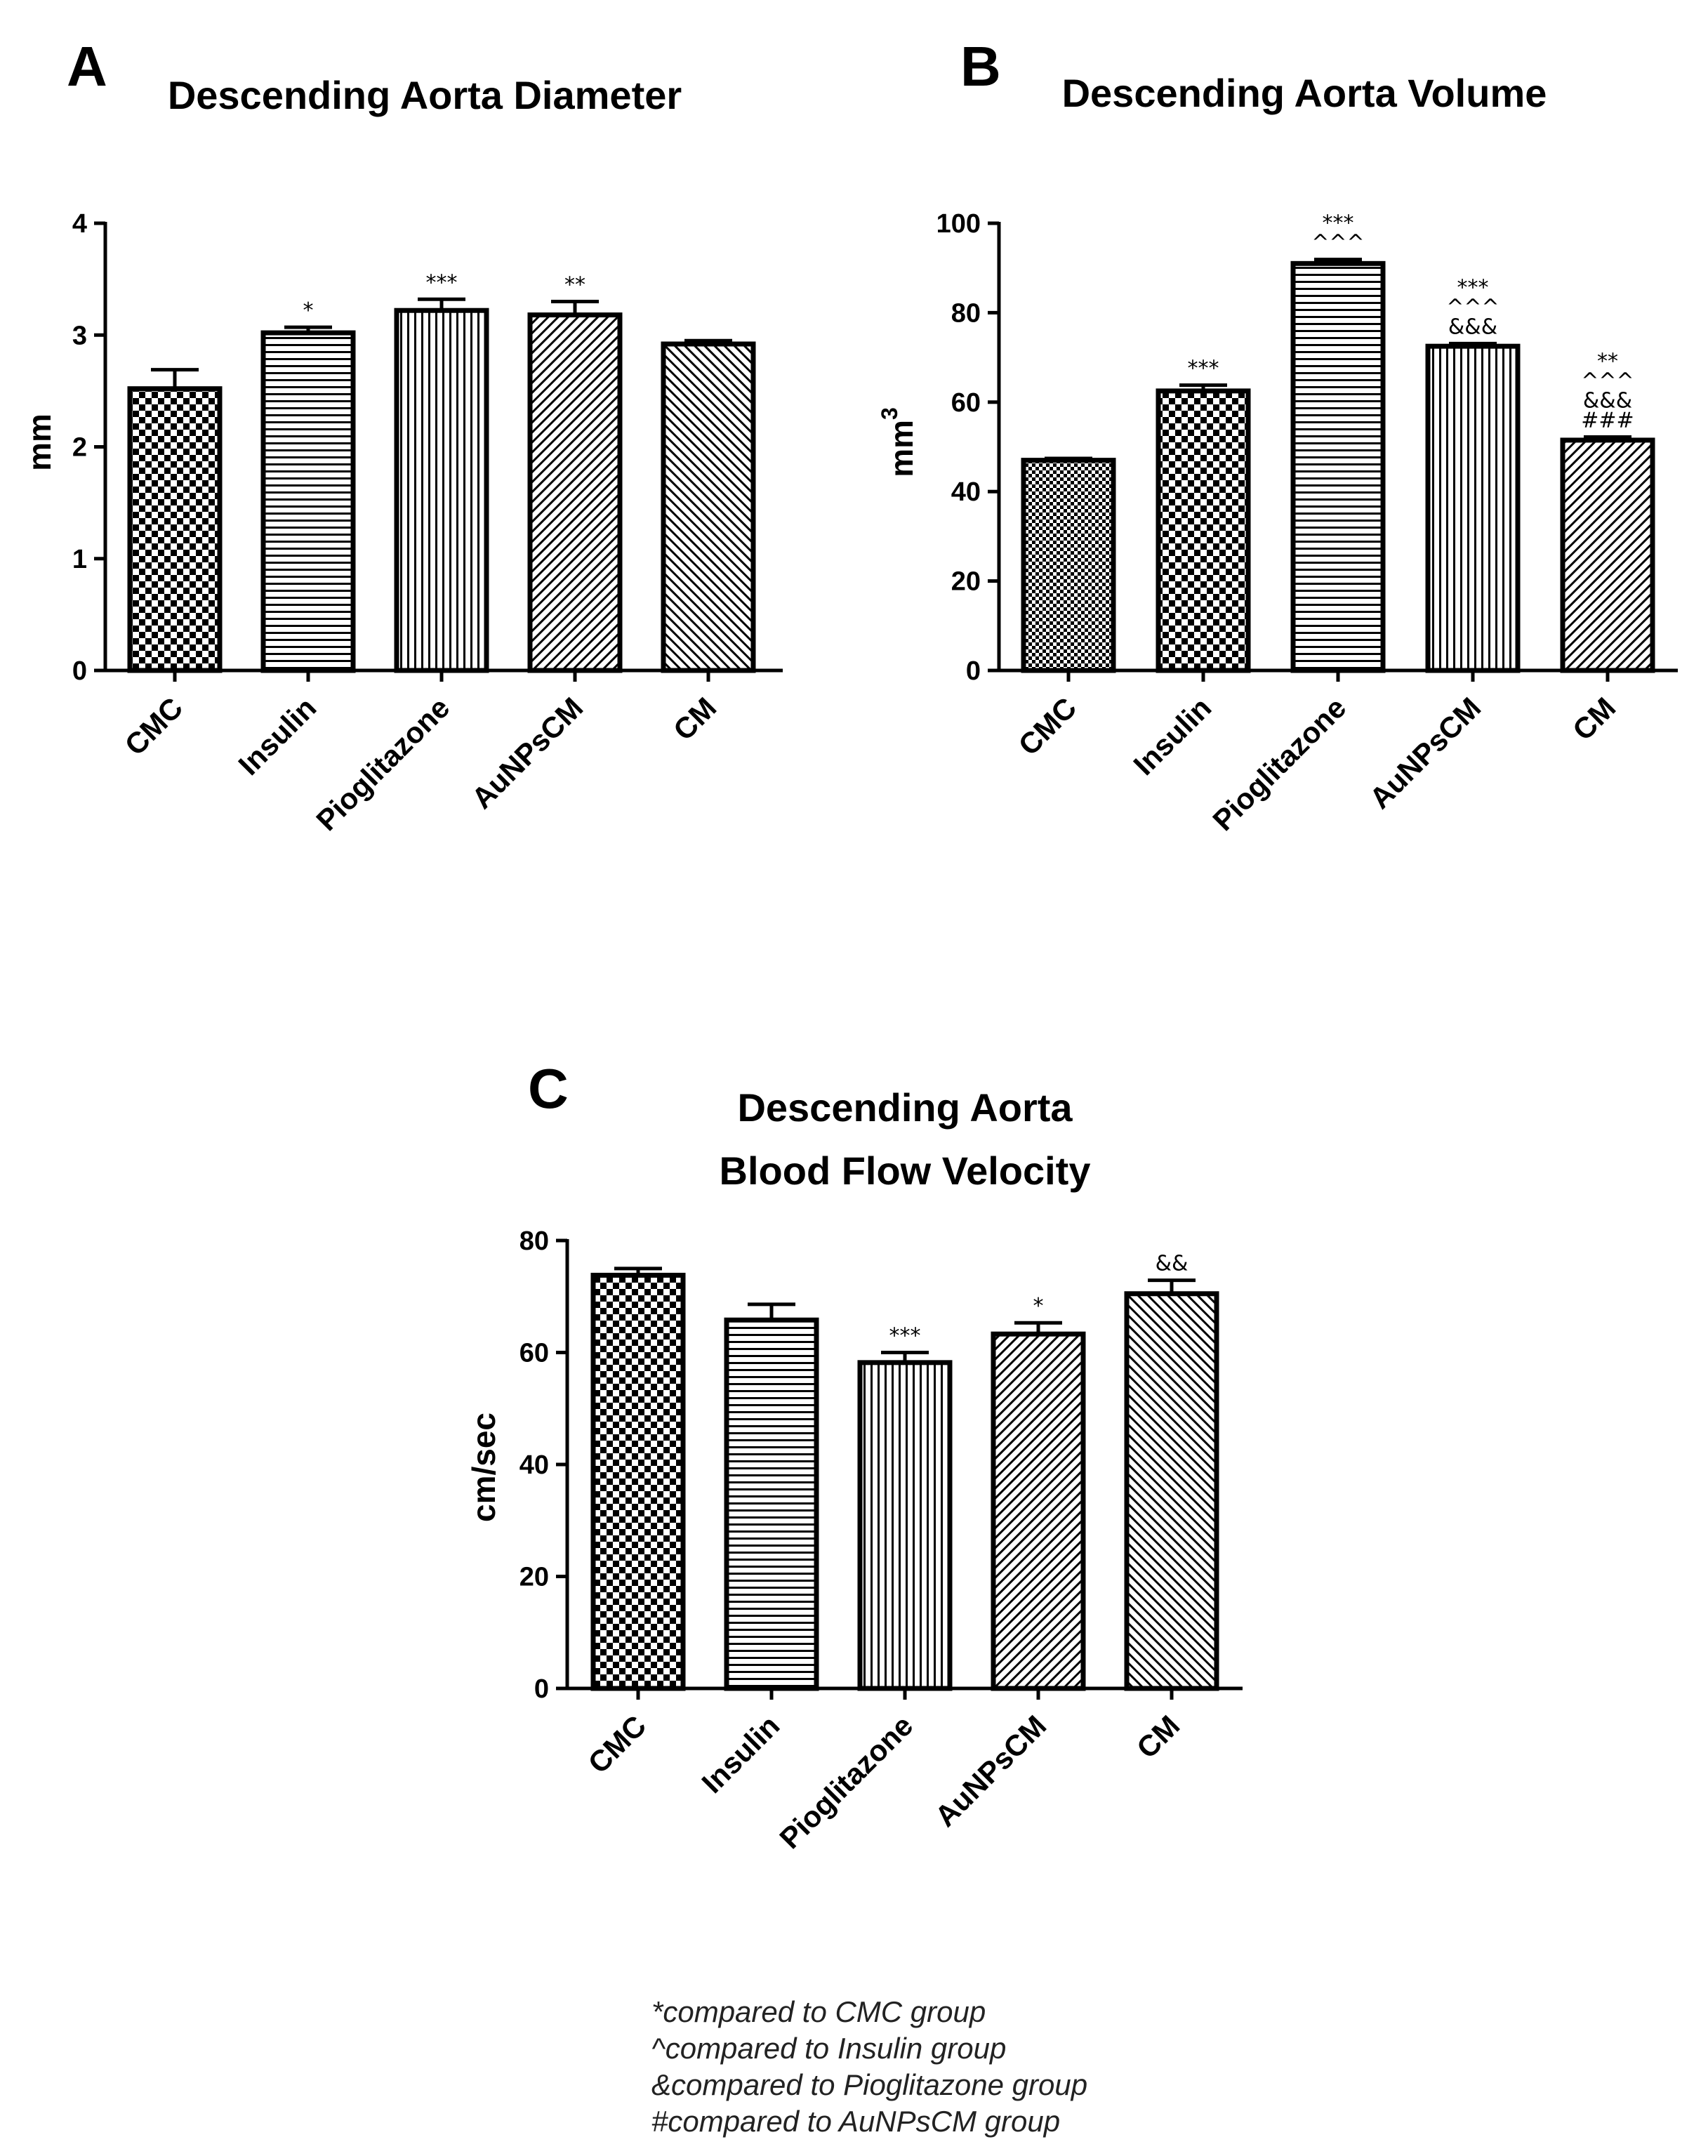  Describe the element at coordinates (87, 66) in the screenshot. I see `panel-letter-a: A` at that location.